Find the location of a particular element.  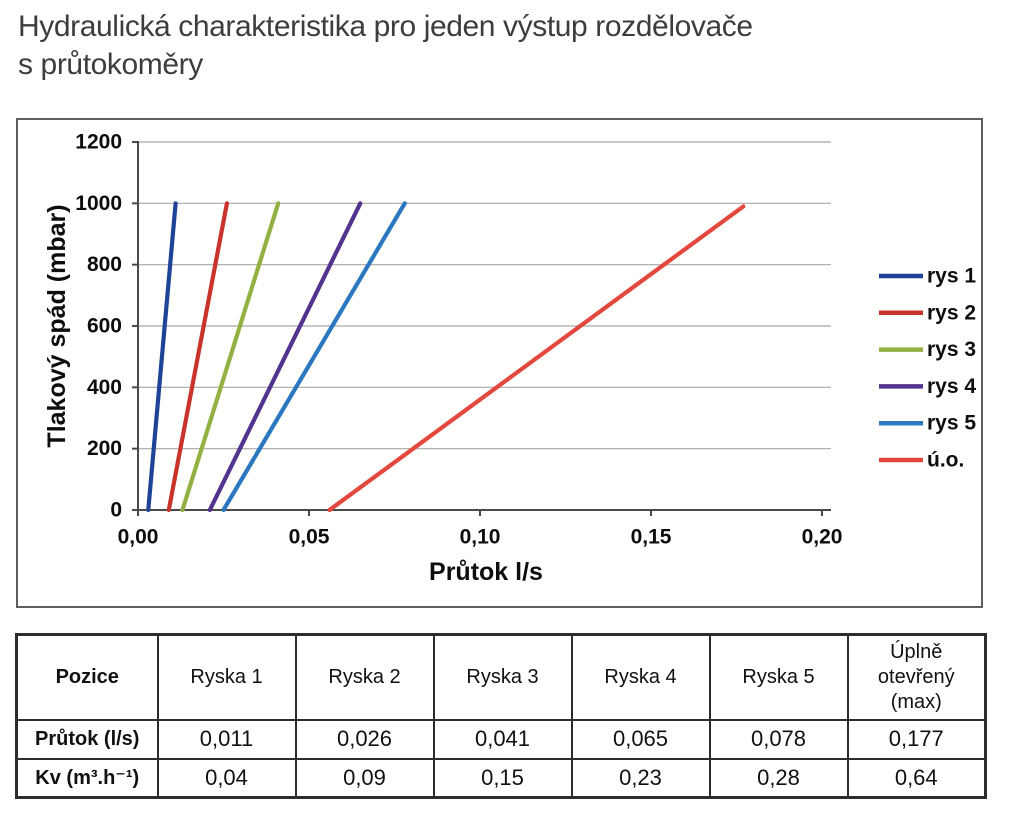

x-axis-title: Průtok l/s is located at coordinates (486, 572).